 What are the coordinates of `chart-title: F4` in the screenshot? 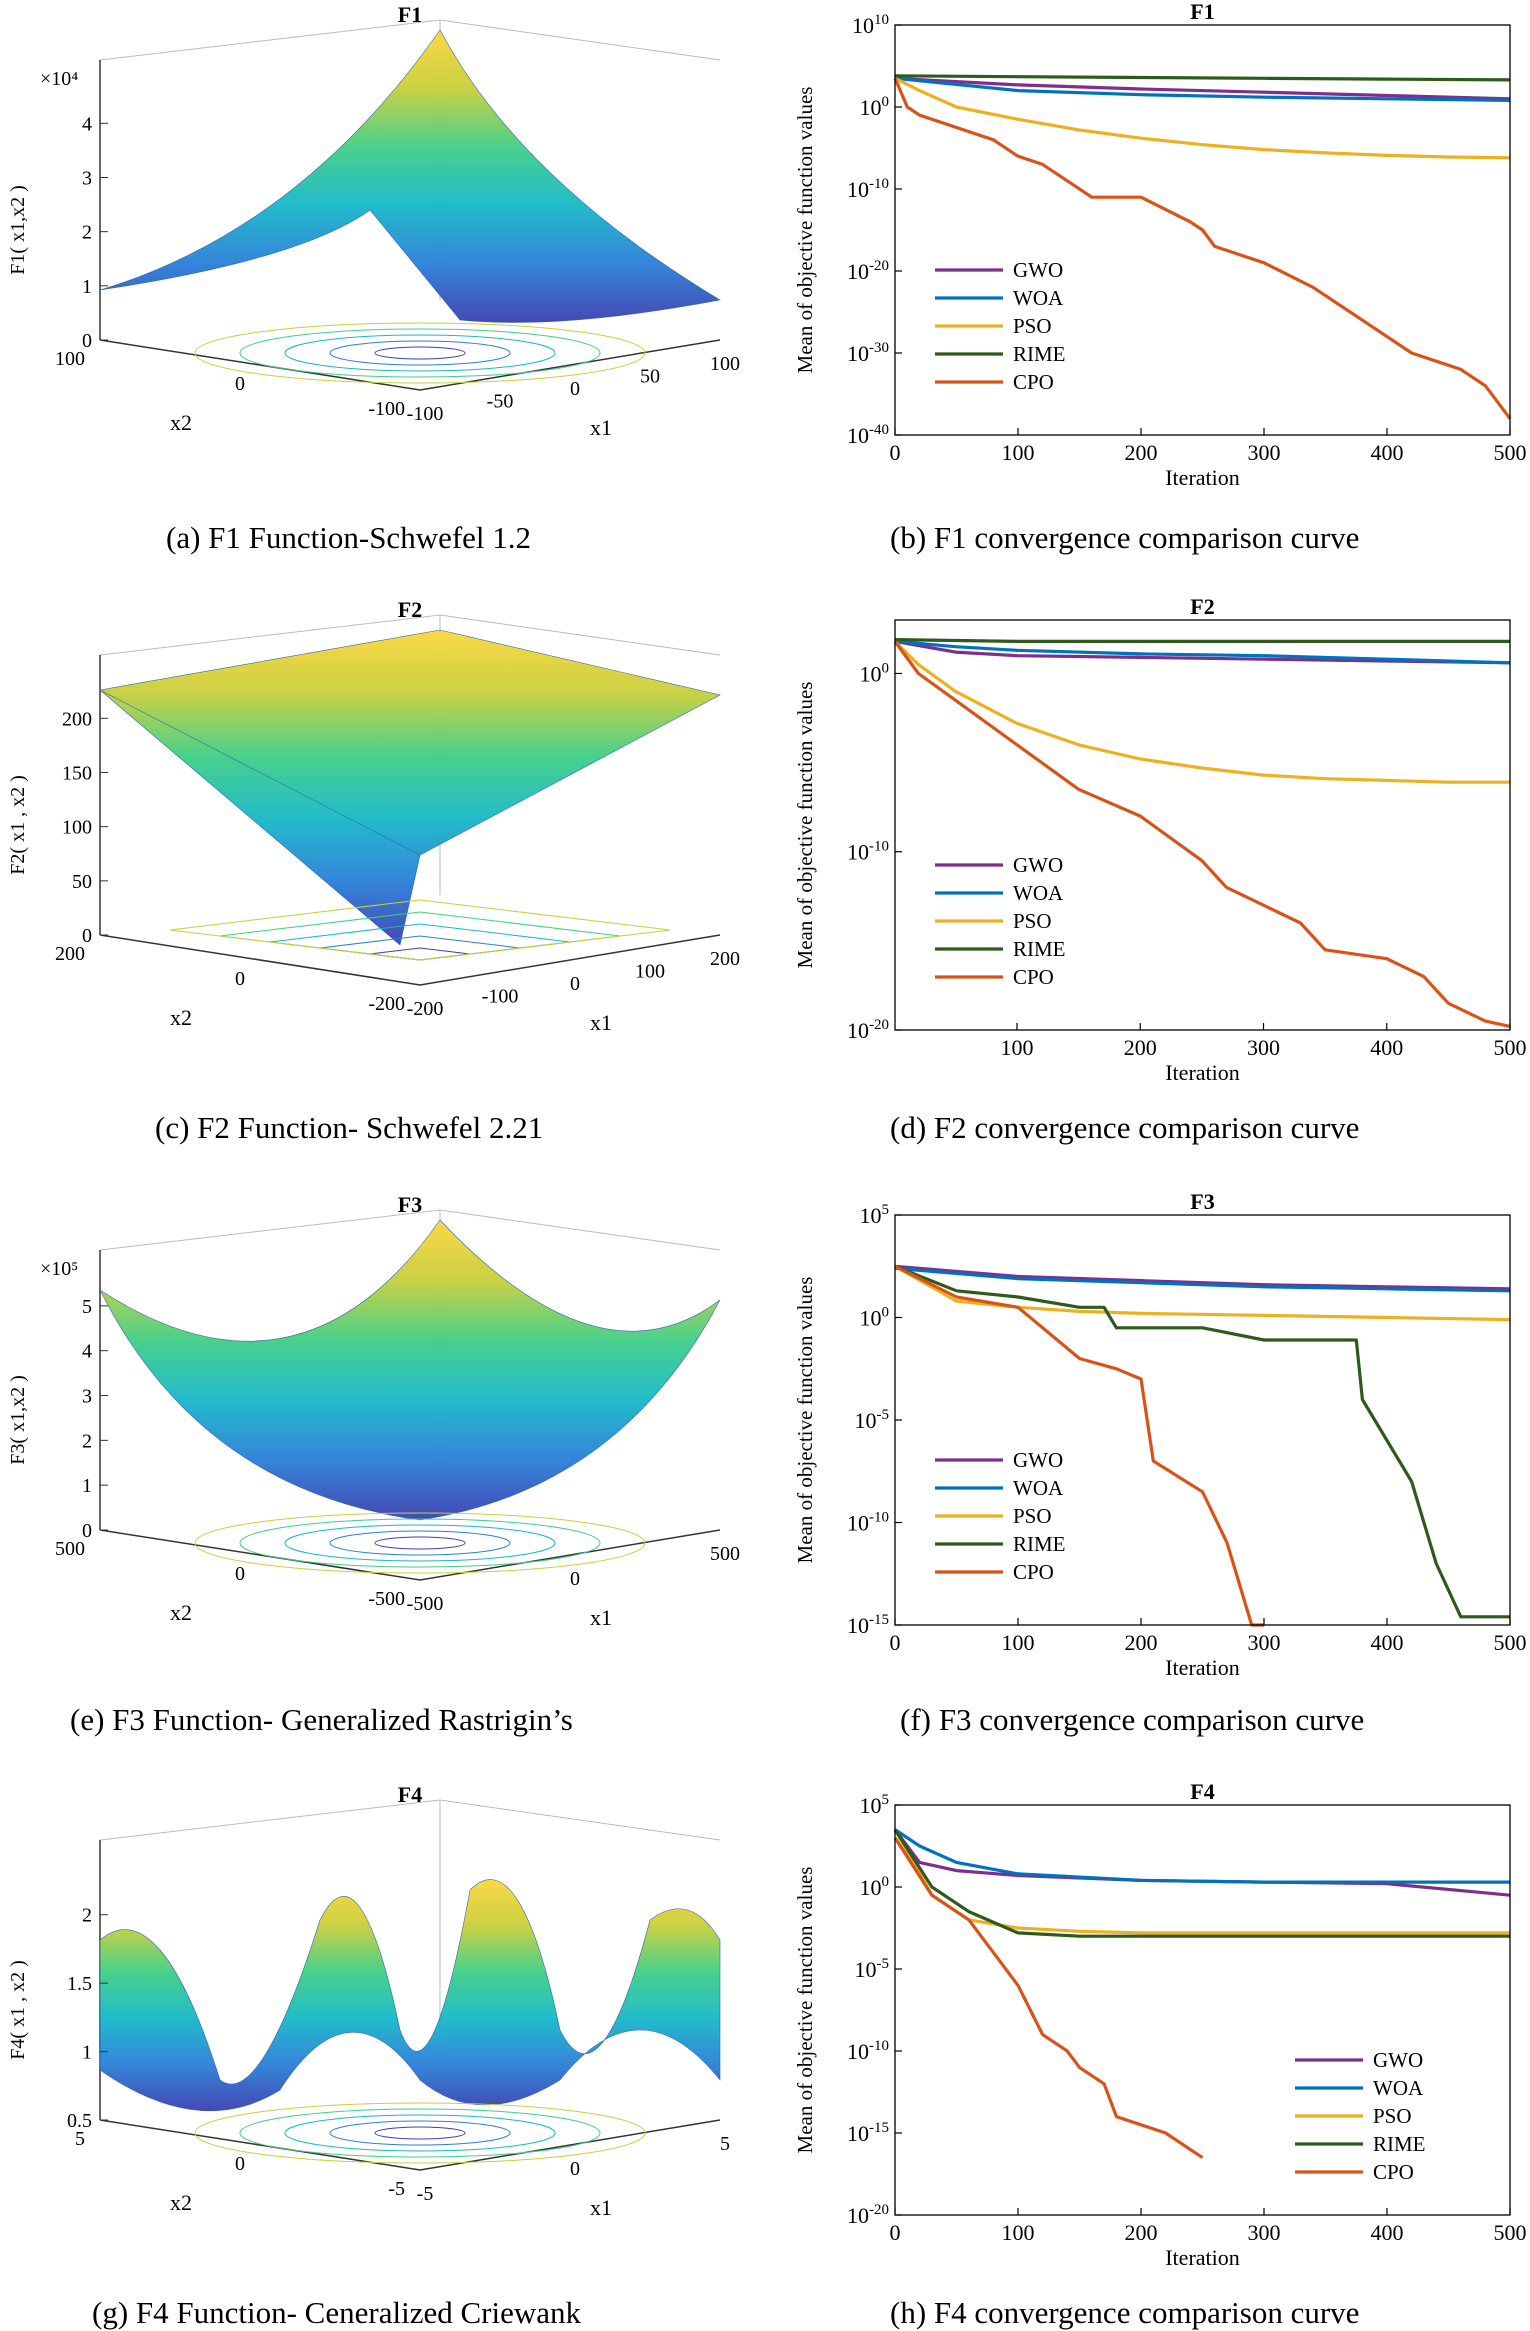 It's located at (1202, 1792).